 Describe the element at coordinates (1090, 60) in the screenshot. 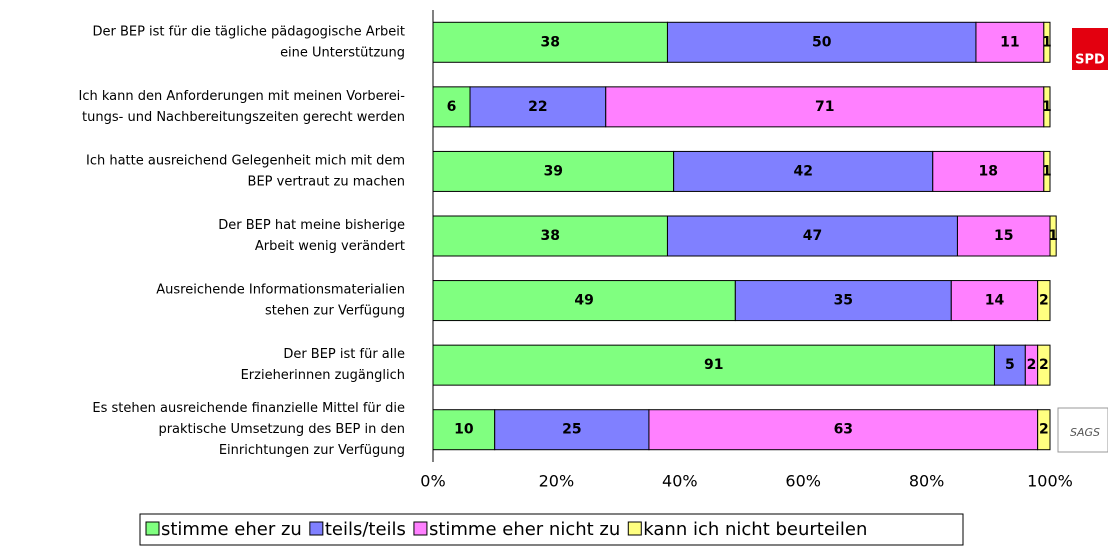

I see `spd-logo-text: SPD` at that location.